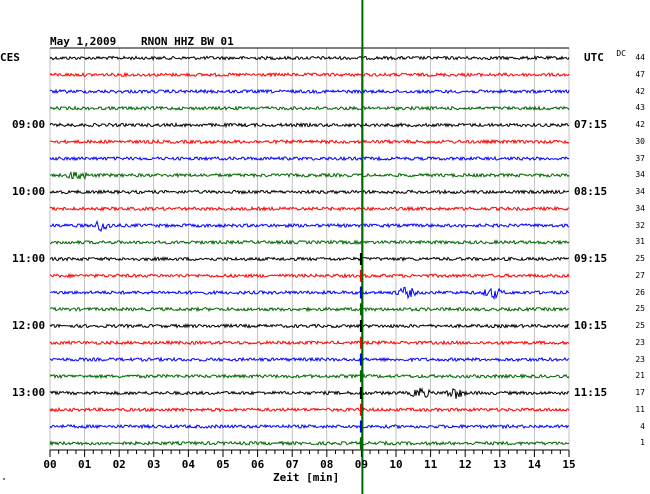  Describe the element at coordinates (10, 57) in the screenshot. I see `left-timezone-label: CES` at that location.